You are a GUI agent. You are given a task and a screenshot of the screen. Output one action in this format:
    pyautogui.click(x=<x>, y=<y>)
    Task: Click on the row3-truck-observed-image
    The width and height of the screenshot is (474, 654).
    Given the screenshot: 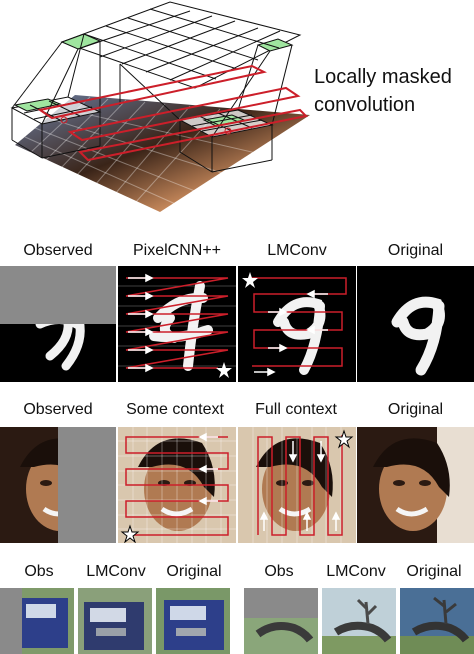 What is the action you would take?
    pyautogui.click(x=37, y=621)
    